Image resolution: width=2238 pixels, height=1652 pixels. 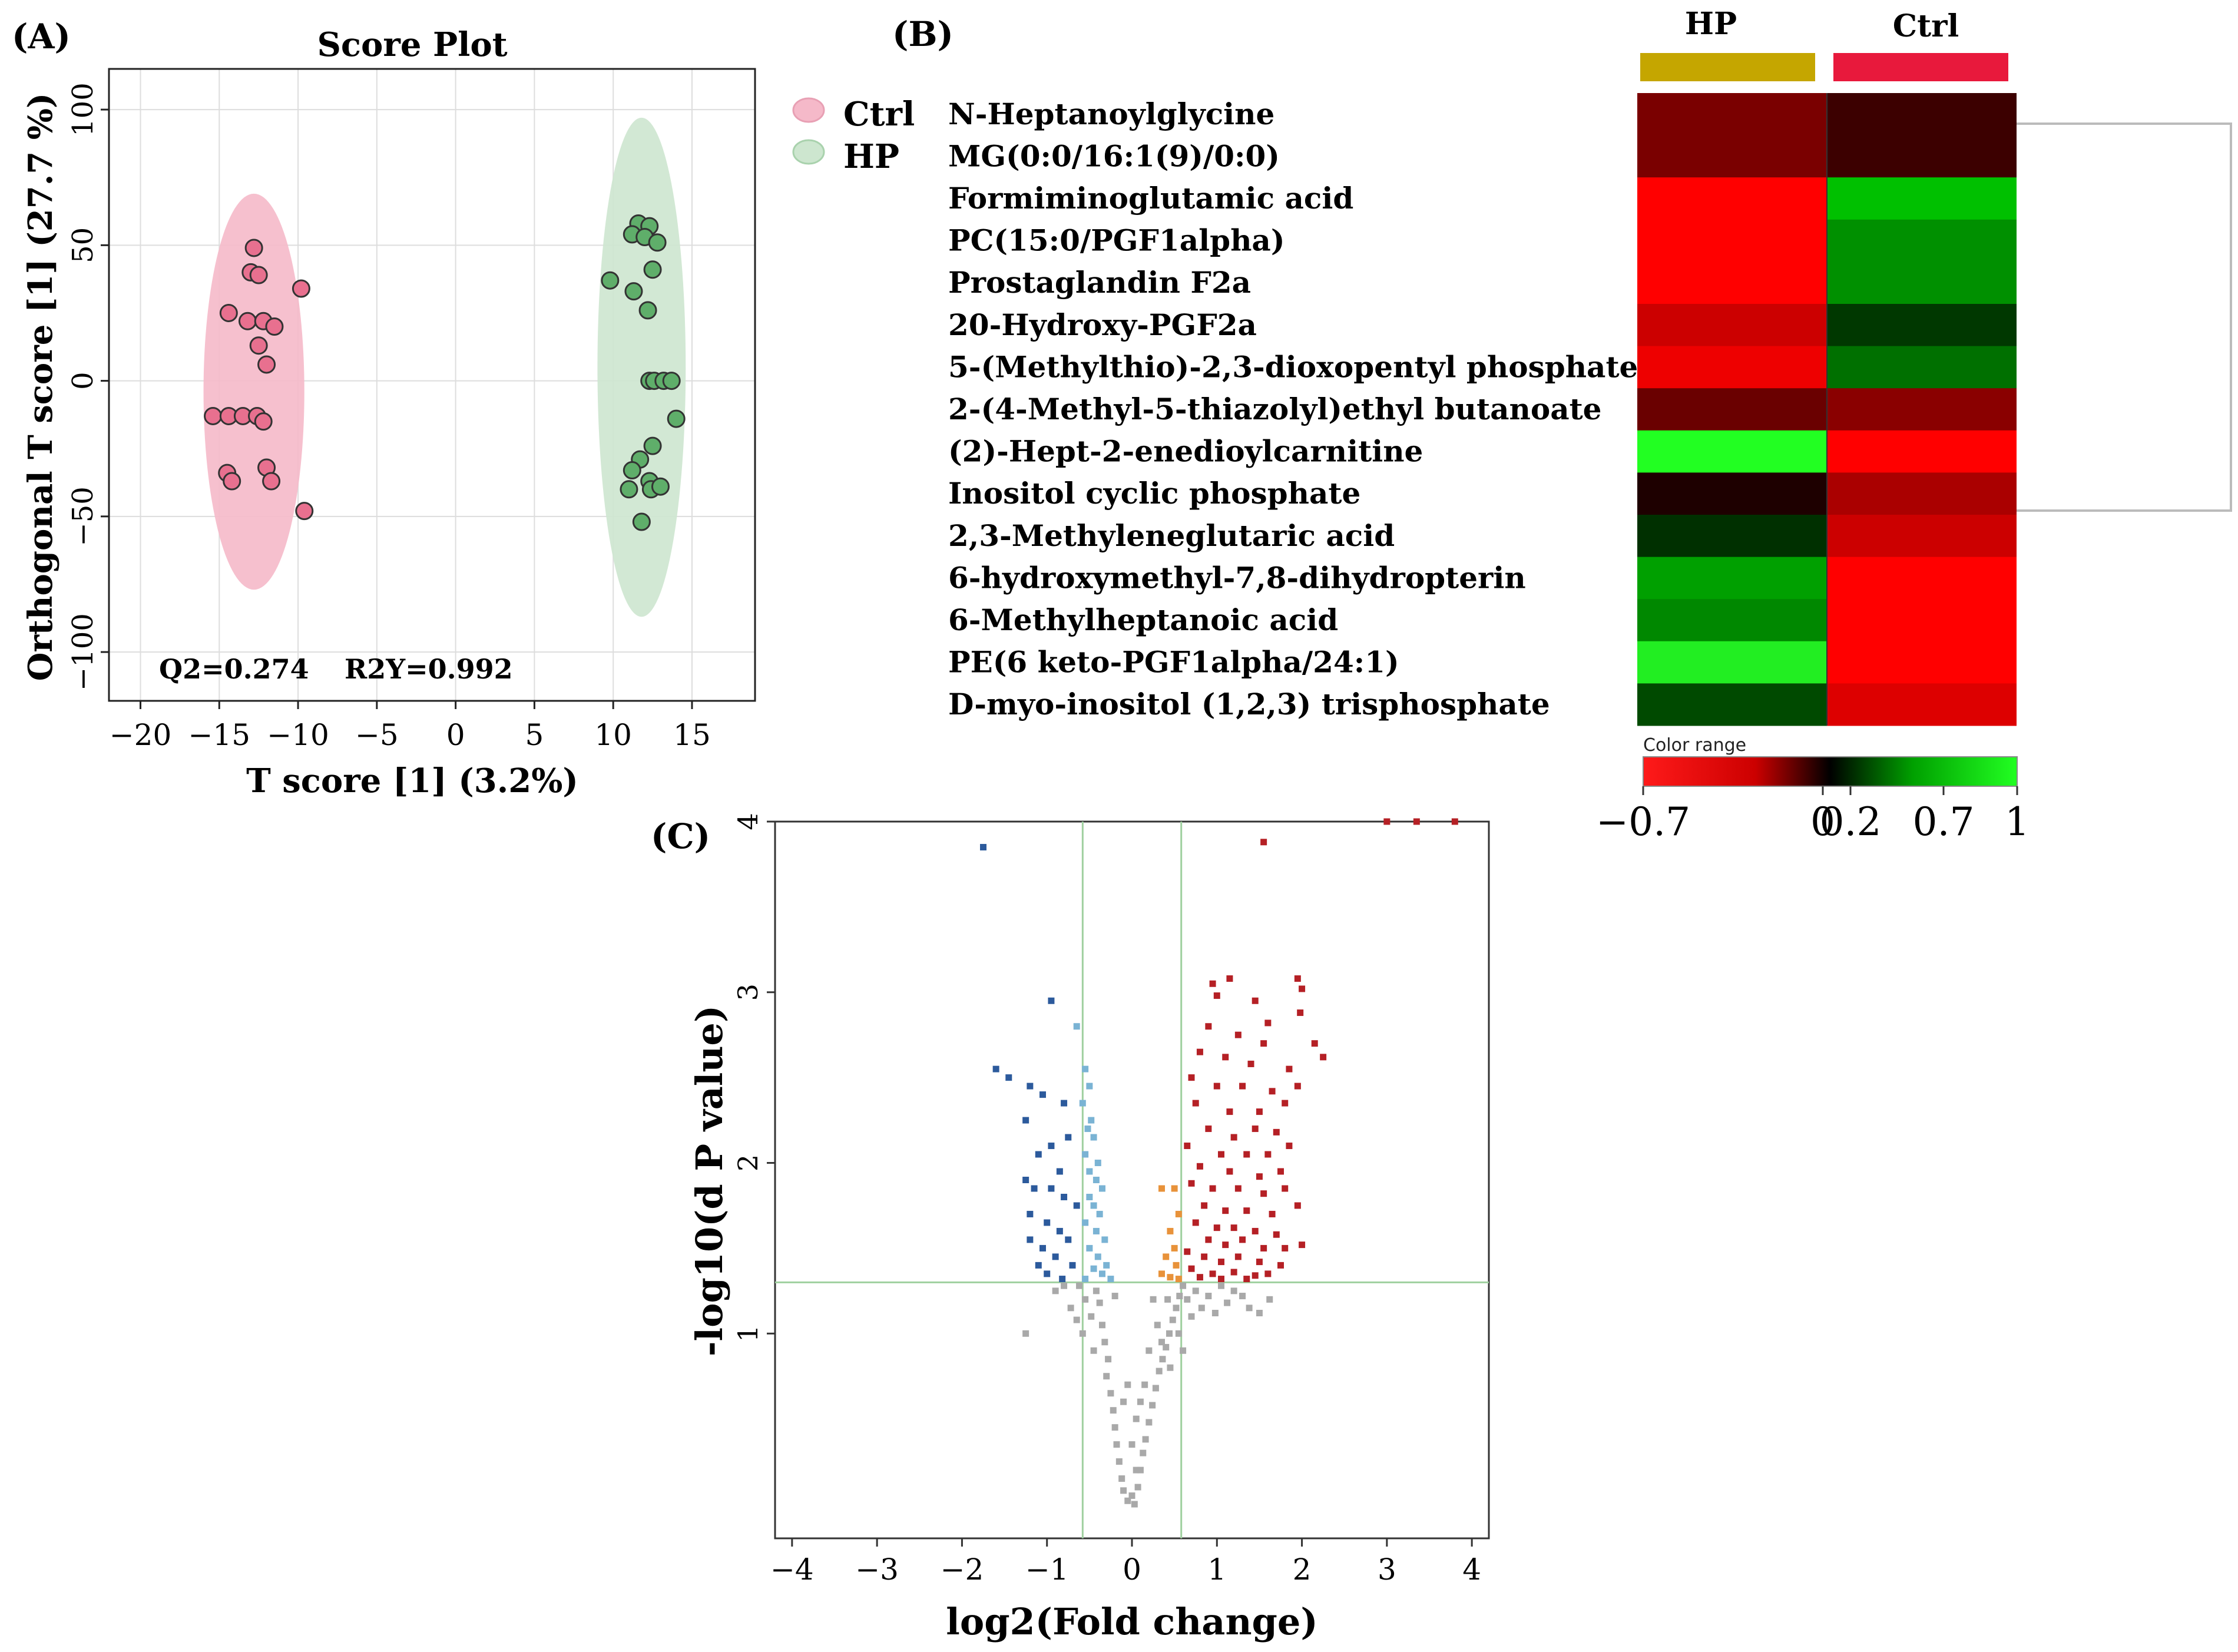 What do you see at coordinates (1219, 1163) in the screenshot?
I see `volcano-points` at bounding box center [1219, 1163].